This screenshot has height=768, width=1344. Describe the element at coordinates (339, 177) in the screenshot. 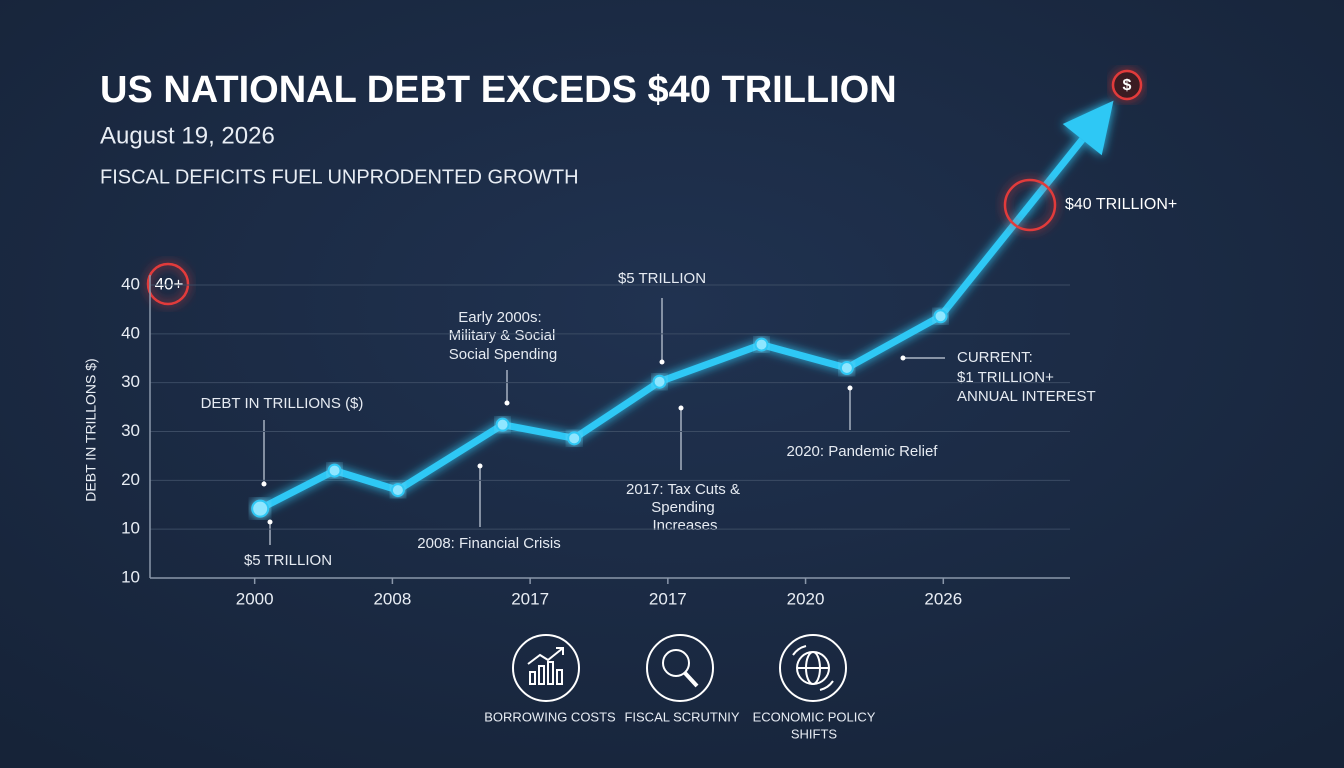

I see `subtitle: FISCAL DEFICITS FUEL UNPRODENTED GROWTH` at that location.